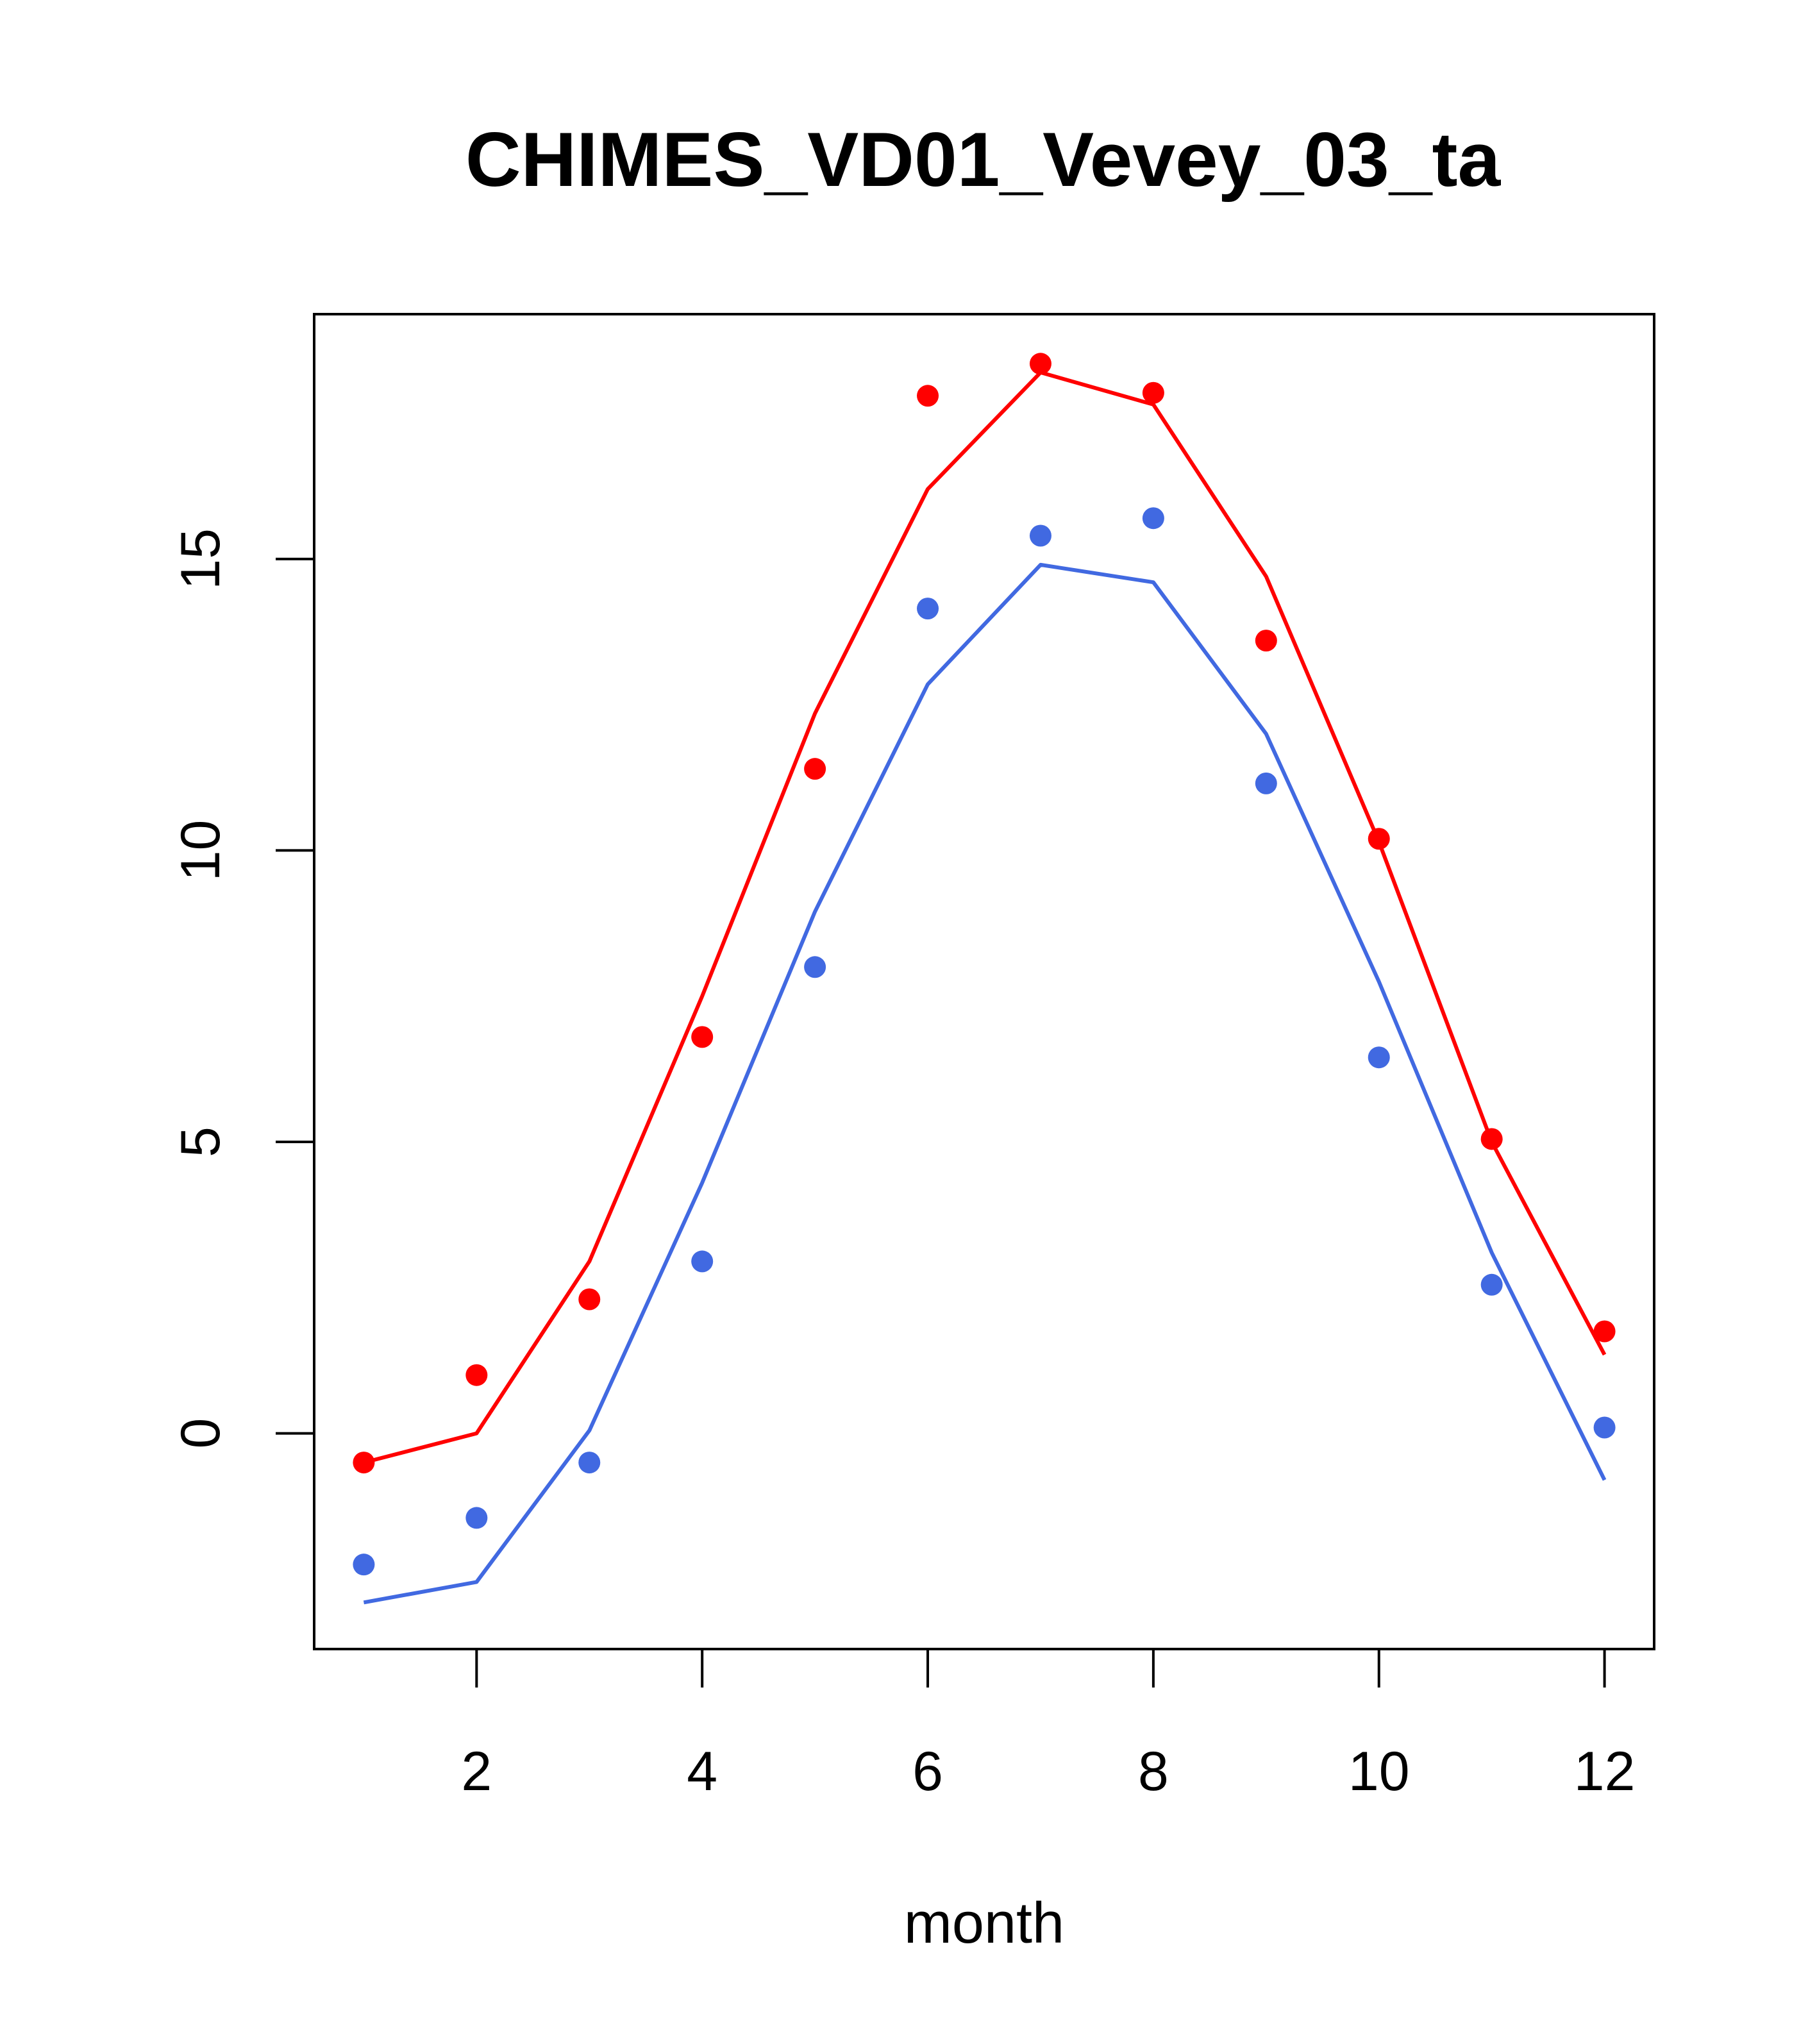 This screenshot has width=1817, height=2044. What do you see at coordinates (476, 1772) in the screenshot?
I see `x-tick-label: 2` at bounding box center [476, 1772].